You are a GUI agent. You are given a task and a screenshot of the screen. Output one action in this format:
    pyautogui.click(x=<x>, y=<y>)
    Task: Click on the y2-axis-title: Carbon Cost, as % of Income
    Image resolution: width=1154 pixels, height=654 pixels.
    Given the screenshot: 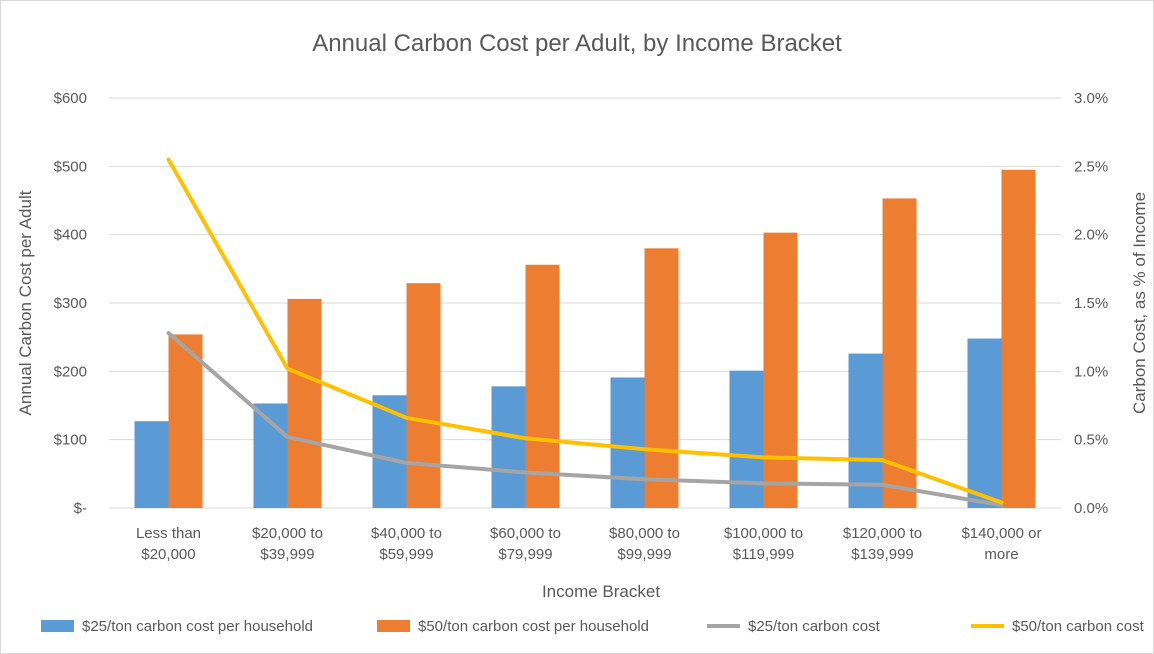 What is the action you would take?
    pyautogui.click(x=1139, y=303)
    